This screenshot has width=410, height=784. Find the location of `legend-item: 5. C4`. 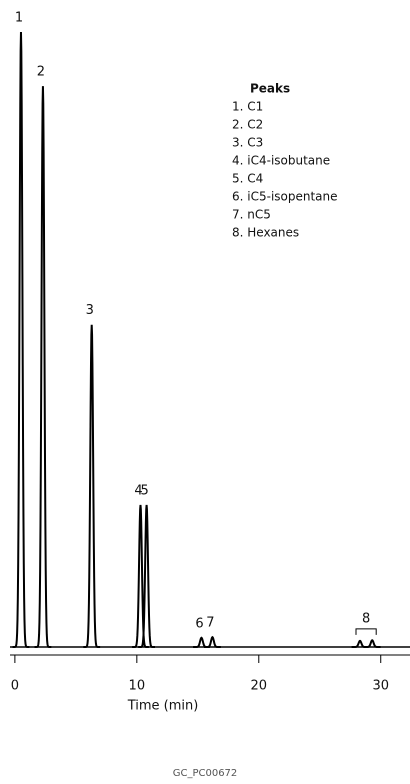

legend-item: 5. C4 is located at coordinates (247, 179).